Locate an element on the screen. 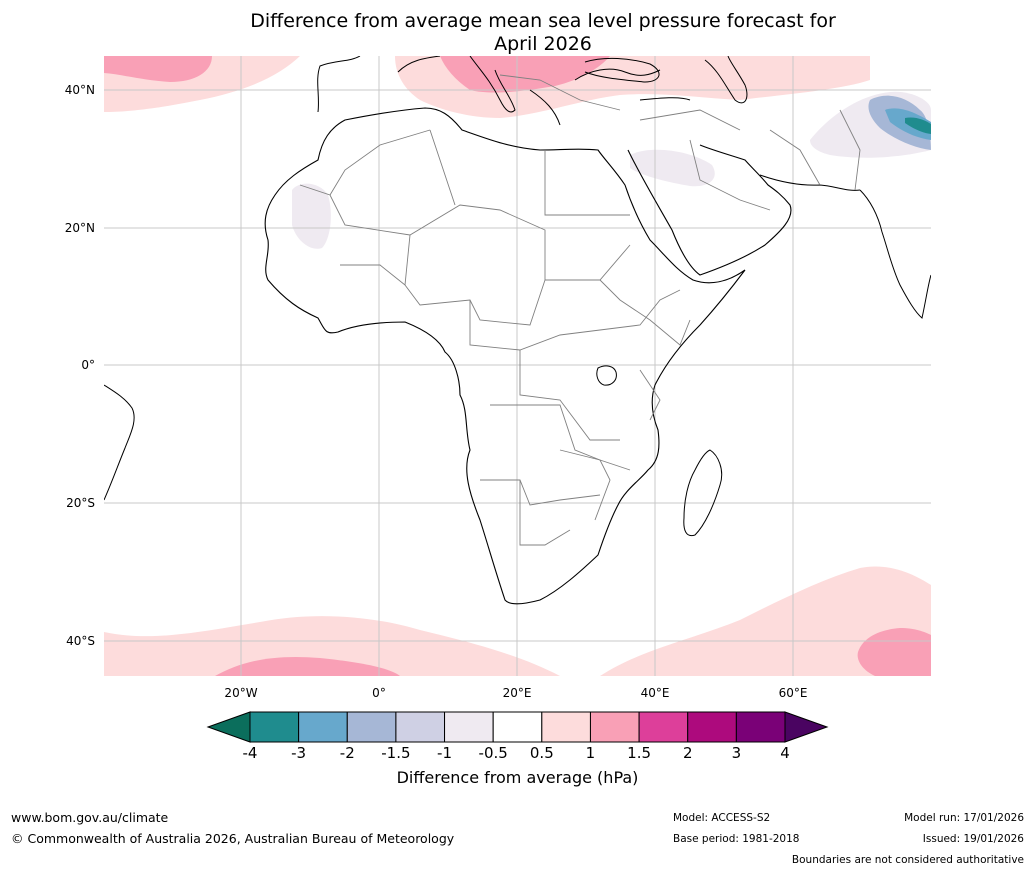 This screenshot has width=1035, height=873. colorbar-tick-label: 4 is located at coordinates (785, 753).